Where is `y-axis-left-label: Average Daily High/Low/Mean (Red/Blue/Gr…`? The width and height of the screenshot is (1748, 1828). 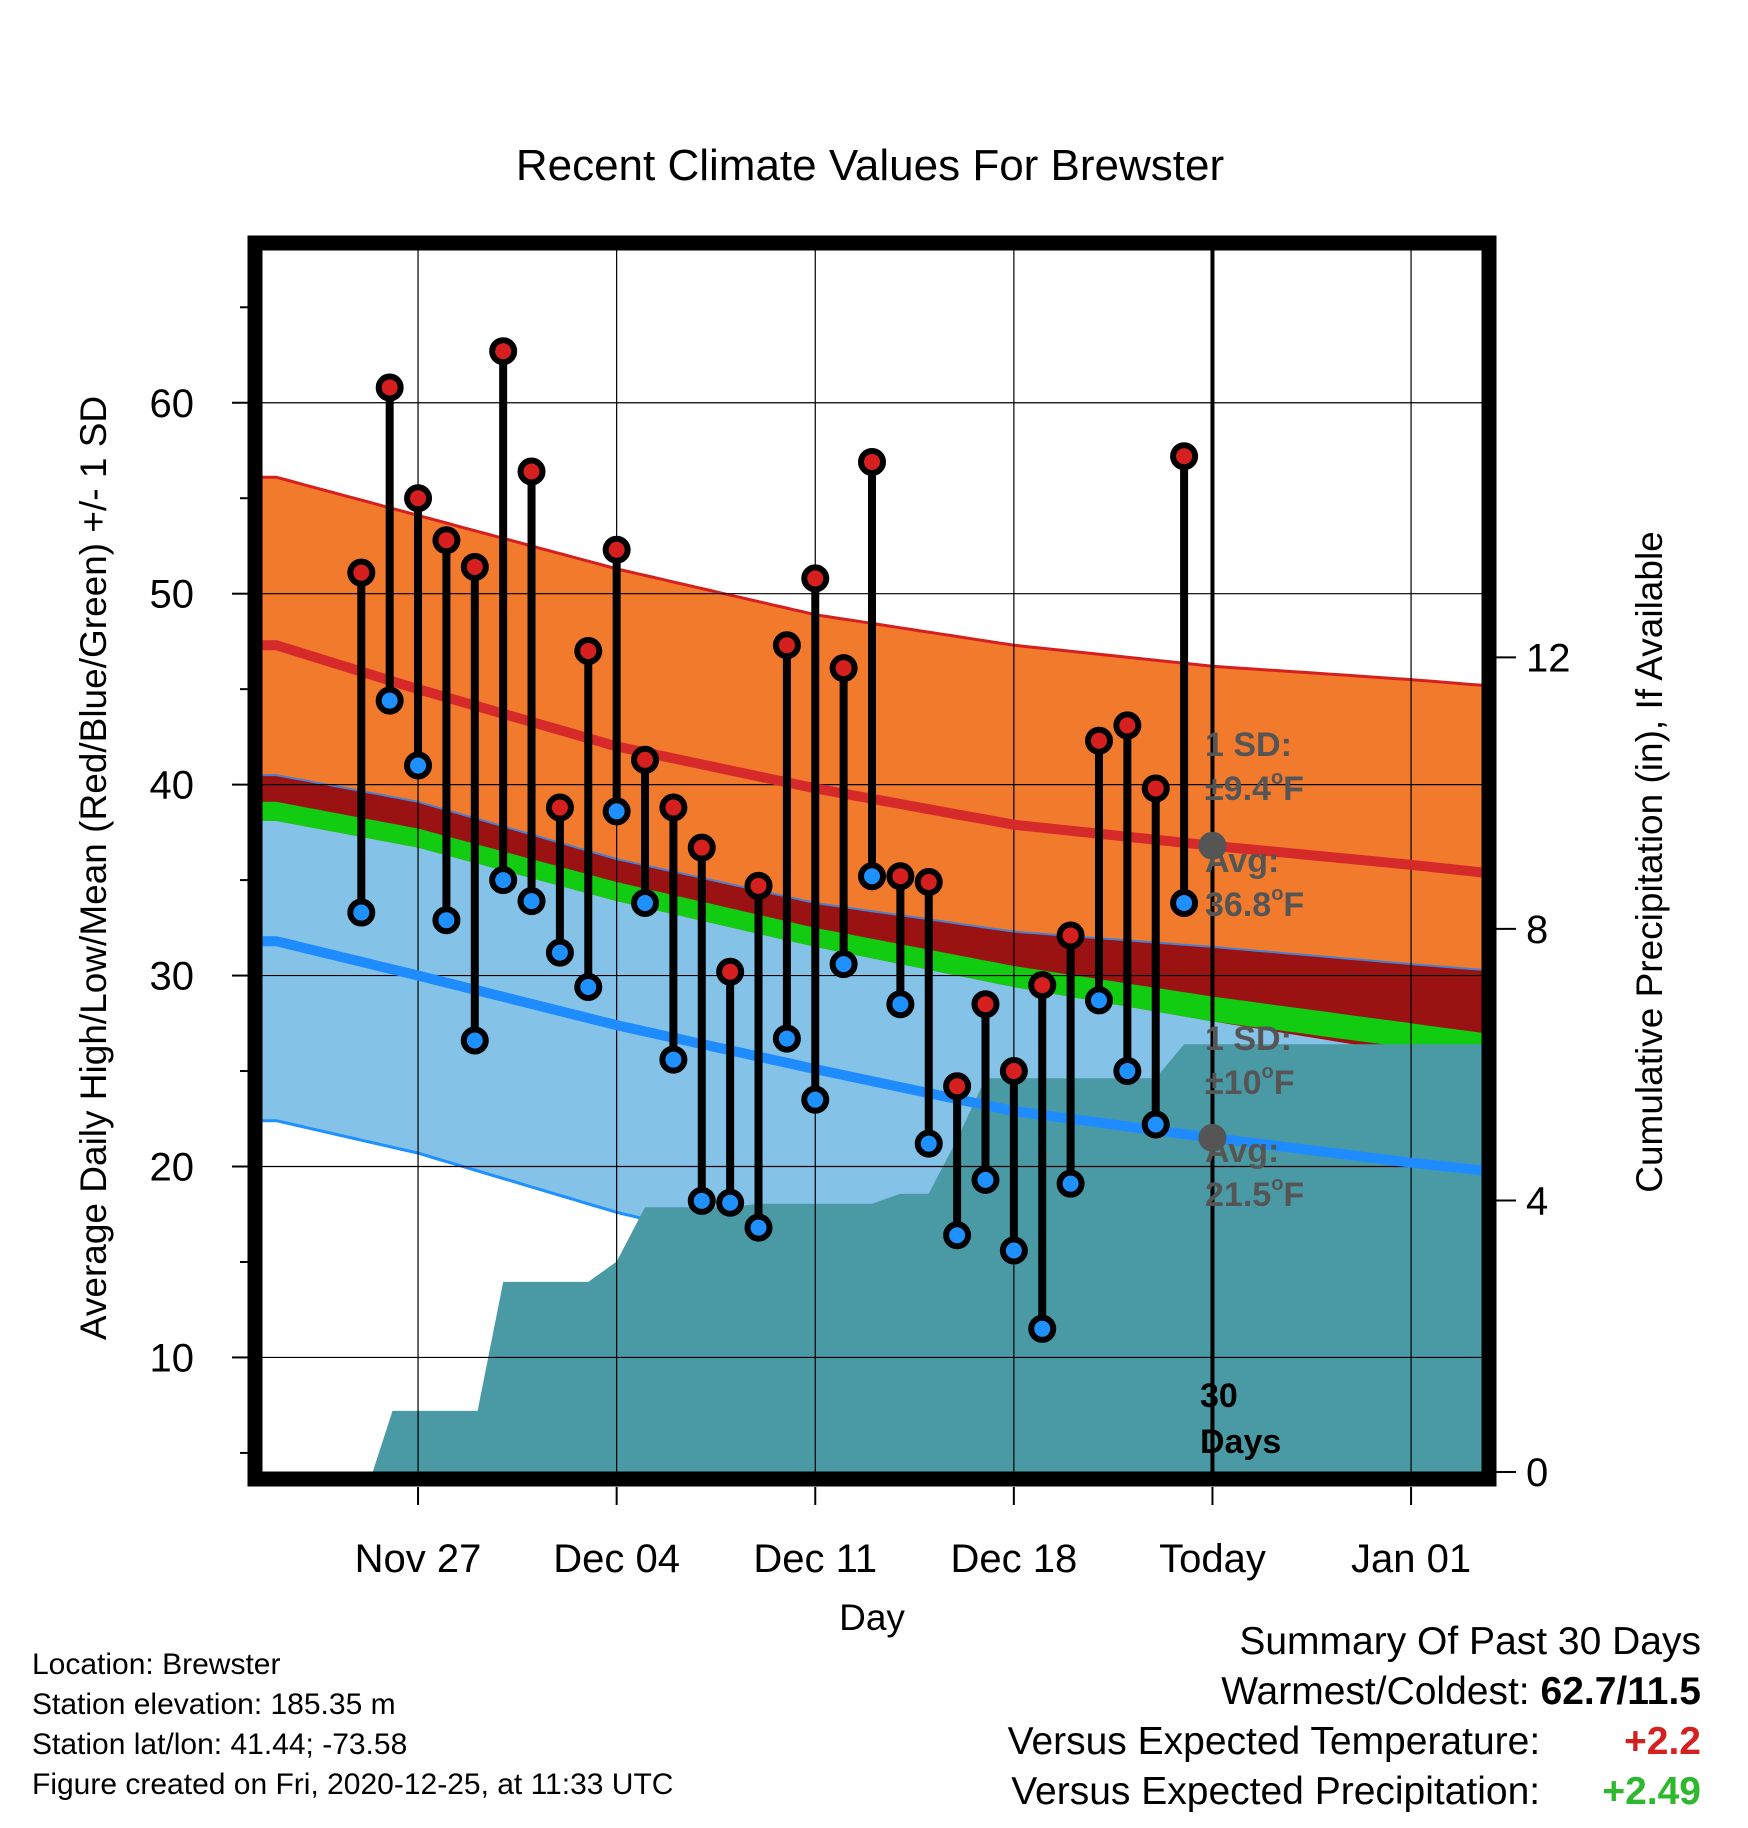 y-axis-left-label: Average Daily High/Low/Mean (Red/Blue/Gr… is located at coordinates (93, 868).